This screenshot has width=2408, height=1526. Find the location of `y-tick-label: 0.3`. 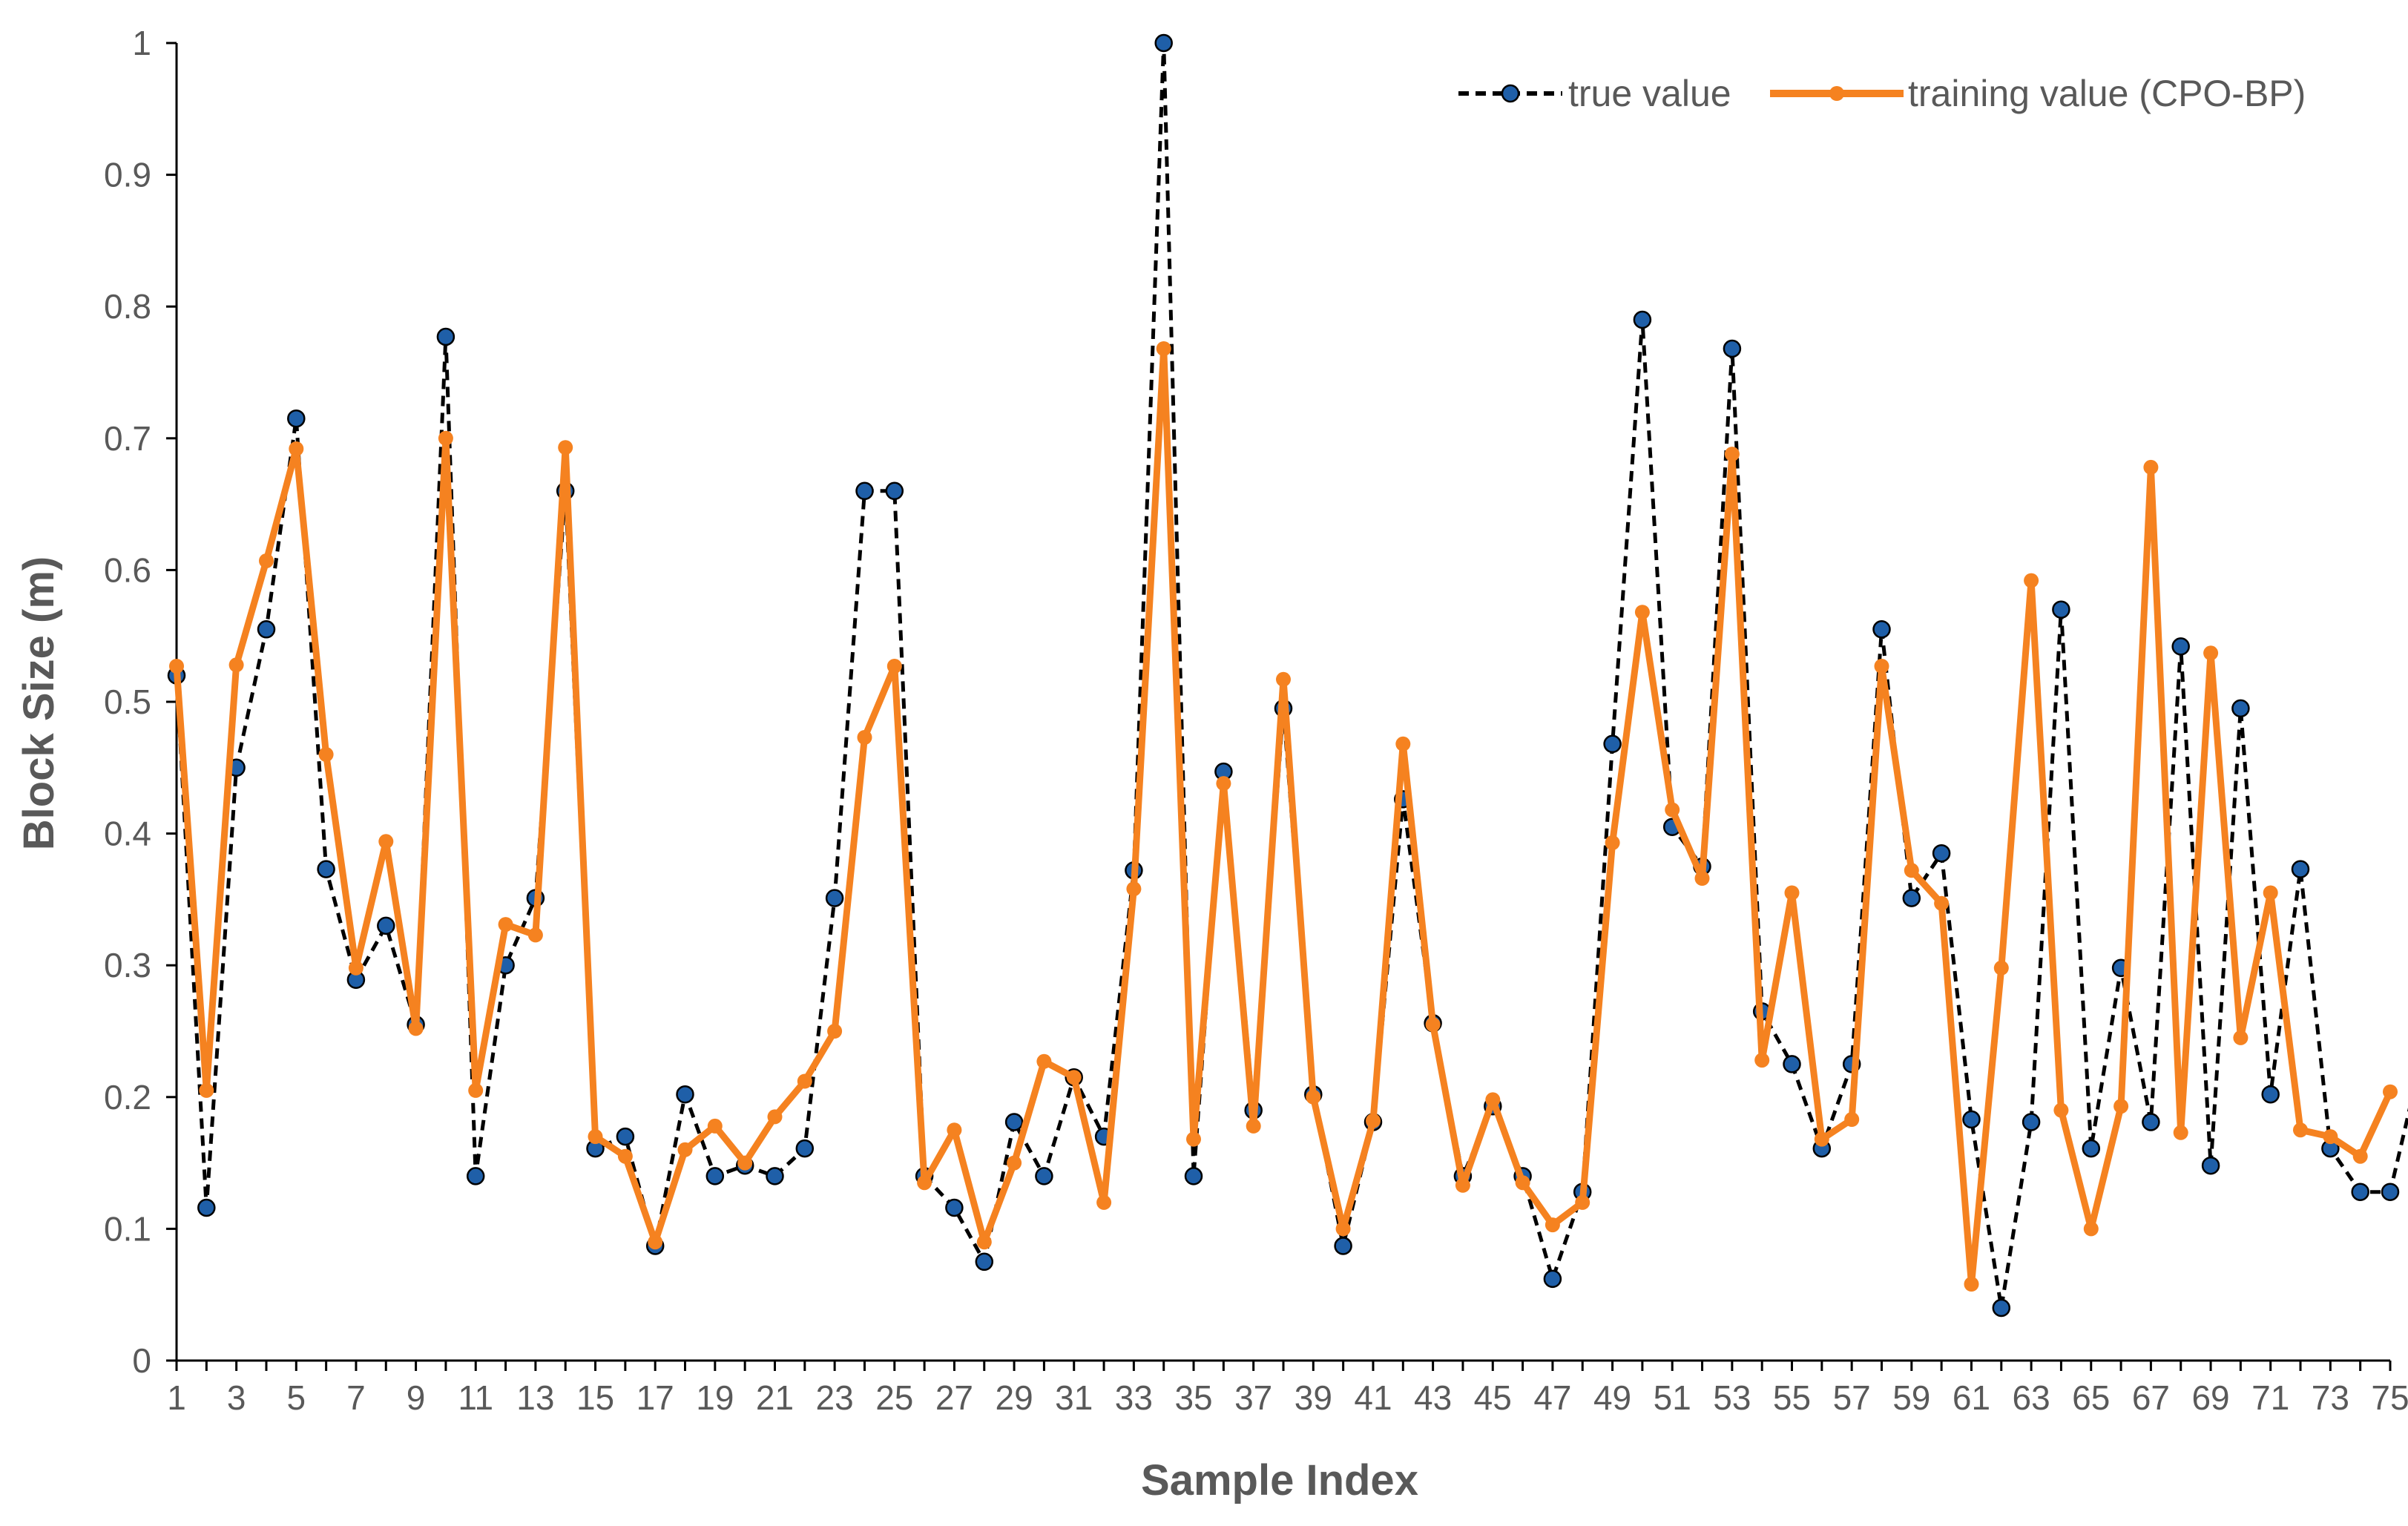

y-tick-label: 0.3 is located at coordinates (127, 965).